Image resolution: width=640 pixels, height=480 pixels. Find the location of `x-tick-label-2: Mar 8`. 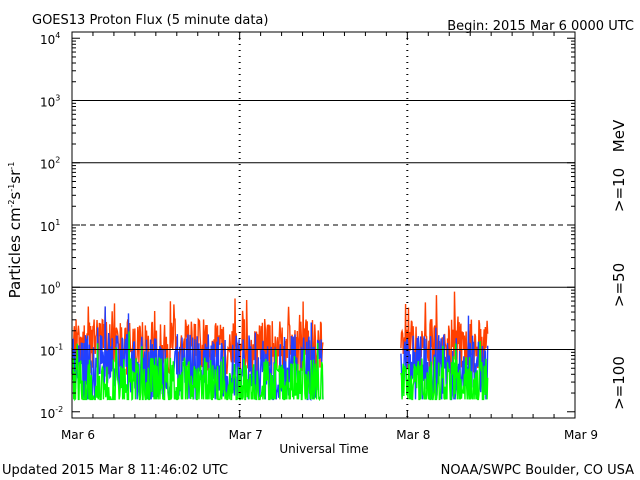

x-tick-label-2: Mar 8 is located at coordinates (413, 435).